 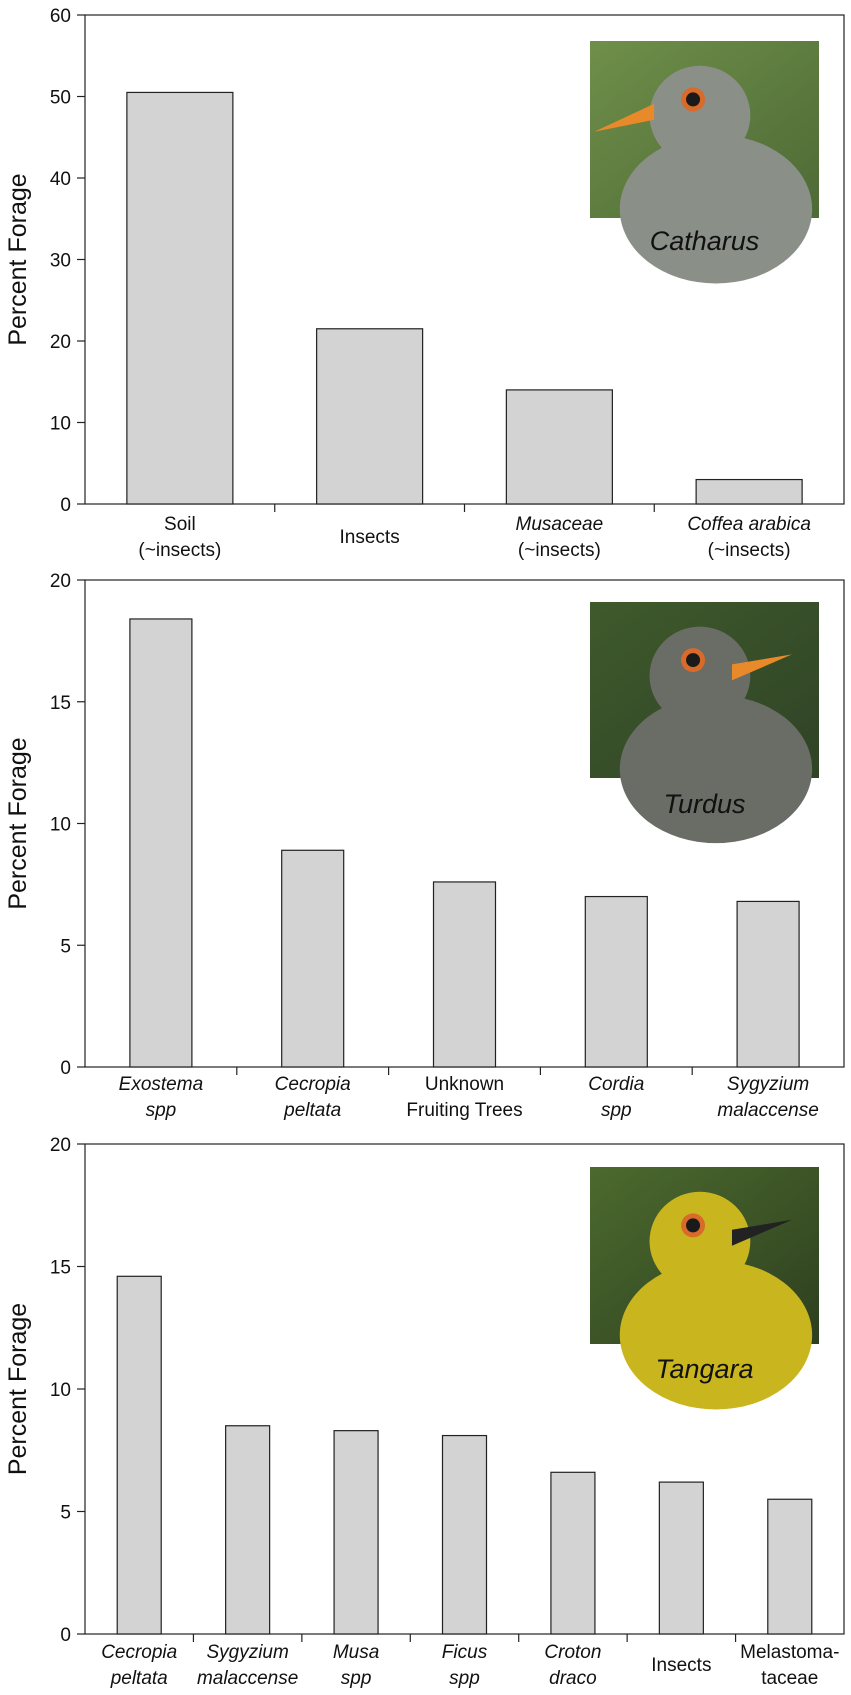 I want to click on genus-label: Catharus, so click(x=705, y=241).